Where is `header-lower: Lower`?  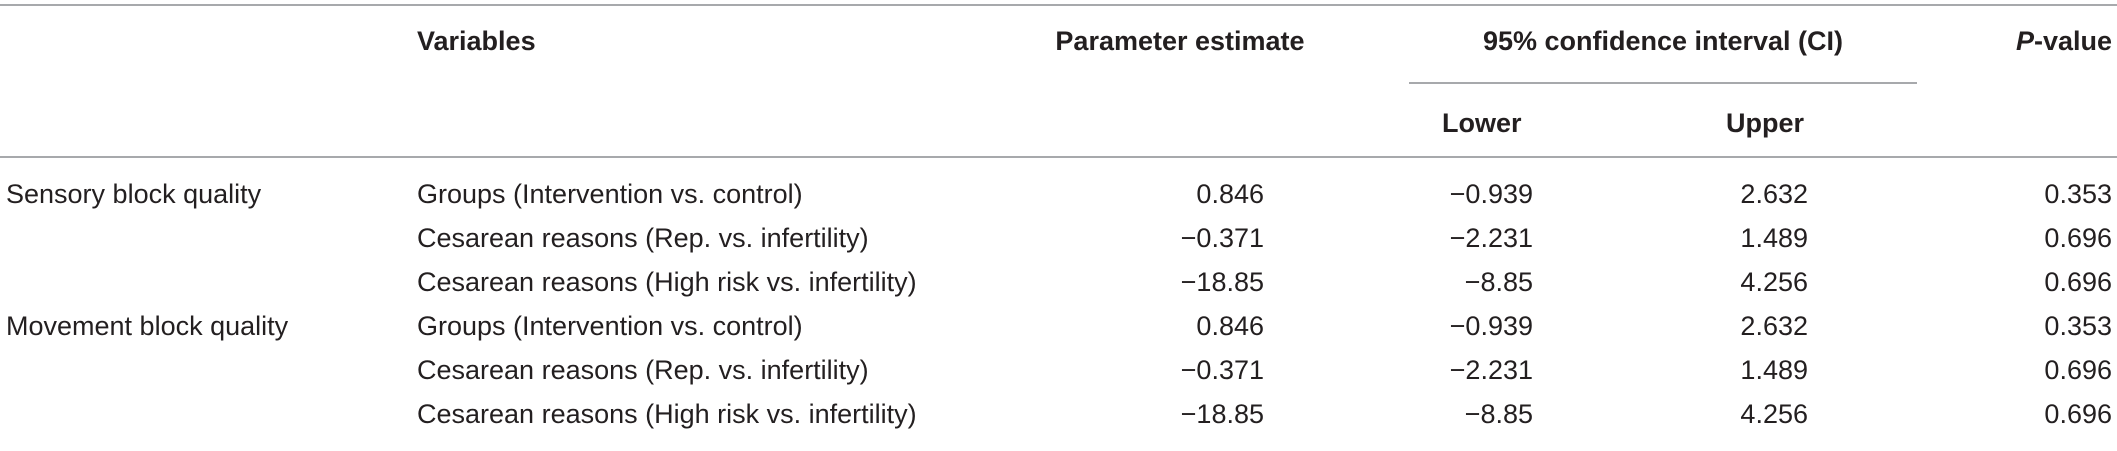 header-lower: Lower is located at coordinates (1482, 123).